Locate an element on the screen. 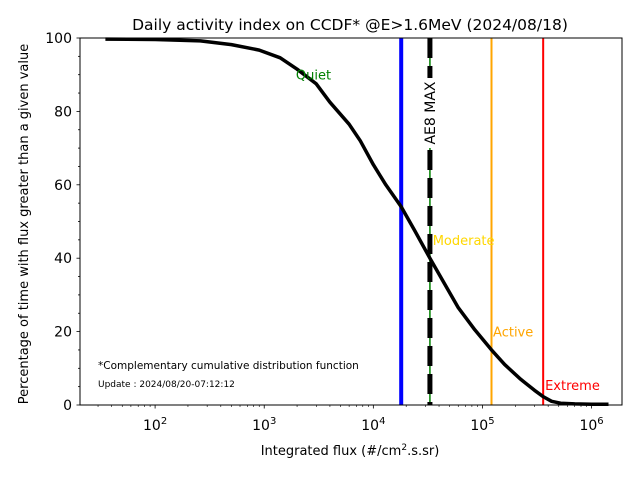 This screenshot has width=640, height=480. ae8-max-label-bg is located at coordinates (429, 113).